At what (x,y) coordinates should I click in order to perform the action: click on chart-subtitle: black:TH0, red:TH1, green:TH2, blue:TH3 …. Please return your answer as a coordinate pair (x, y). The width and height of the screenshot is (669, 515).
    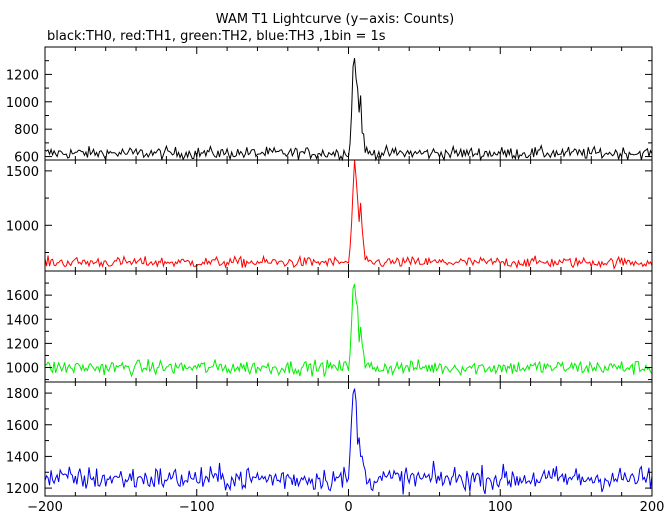
    Looking at the image, I should click on (216, 36).